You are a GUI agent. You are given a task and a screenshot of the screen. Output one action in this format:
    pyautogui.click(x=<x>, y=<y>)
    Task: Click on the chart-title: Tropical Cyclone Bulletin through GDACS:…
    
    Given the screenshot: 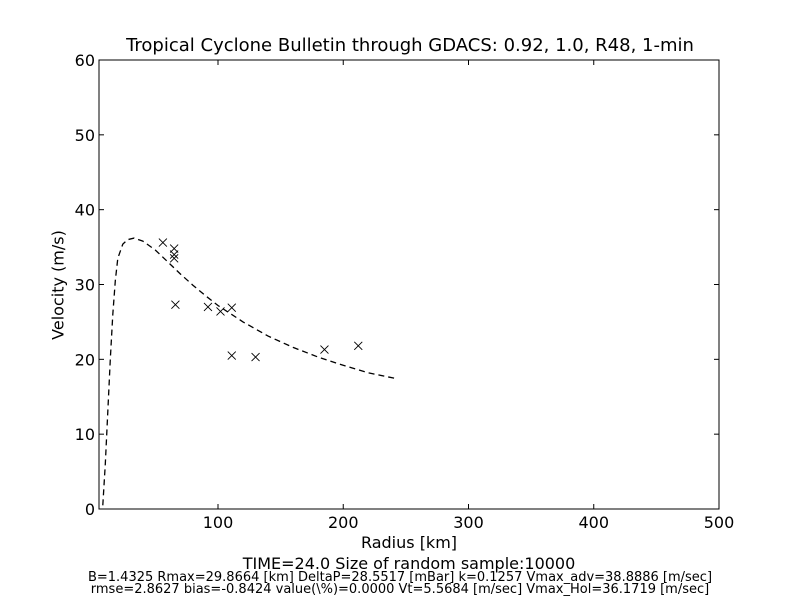 What is the action you would take?
    pyautogui.click(x=410, y=45)
    